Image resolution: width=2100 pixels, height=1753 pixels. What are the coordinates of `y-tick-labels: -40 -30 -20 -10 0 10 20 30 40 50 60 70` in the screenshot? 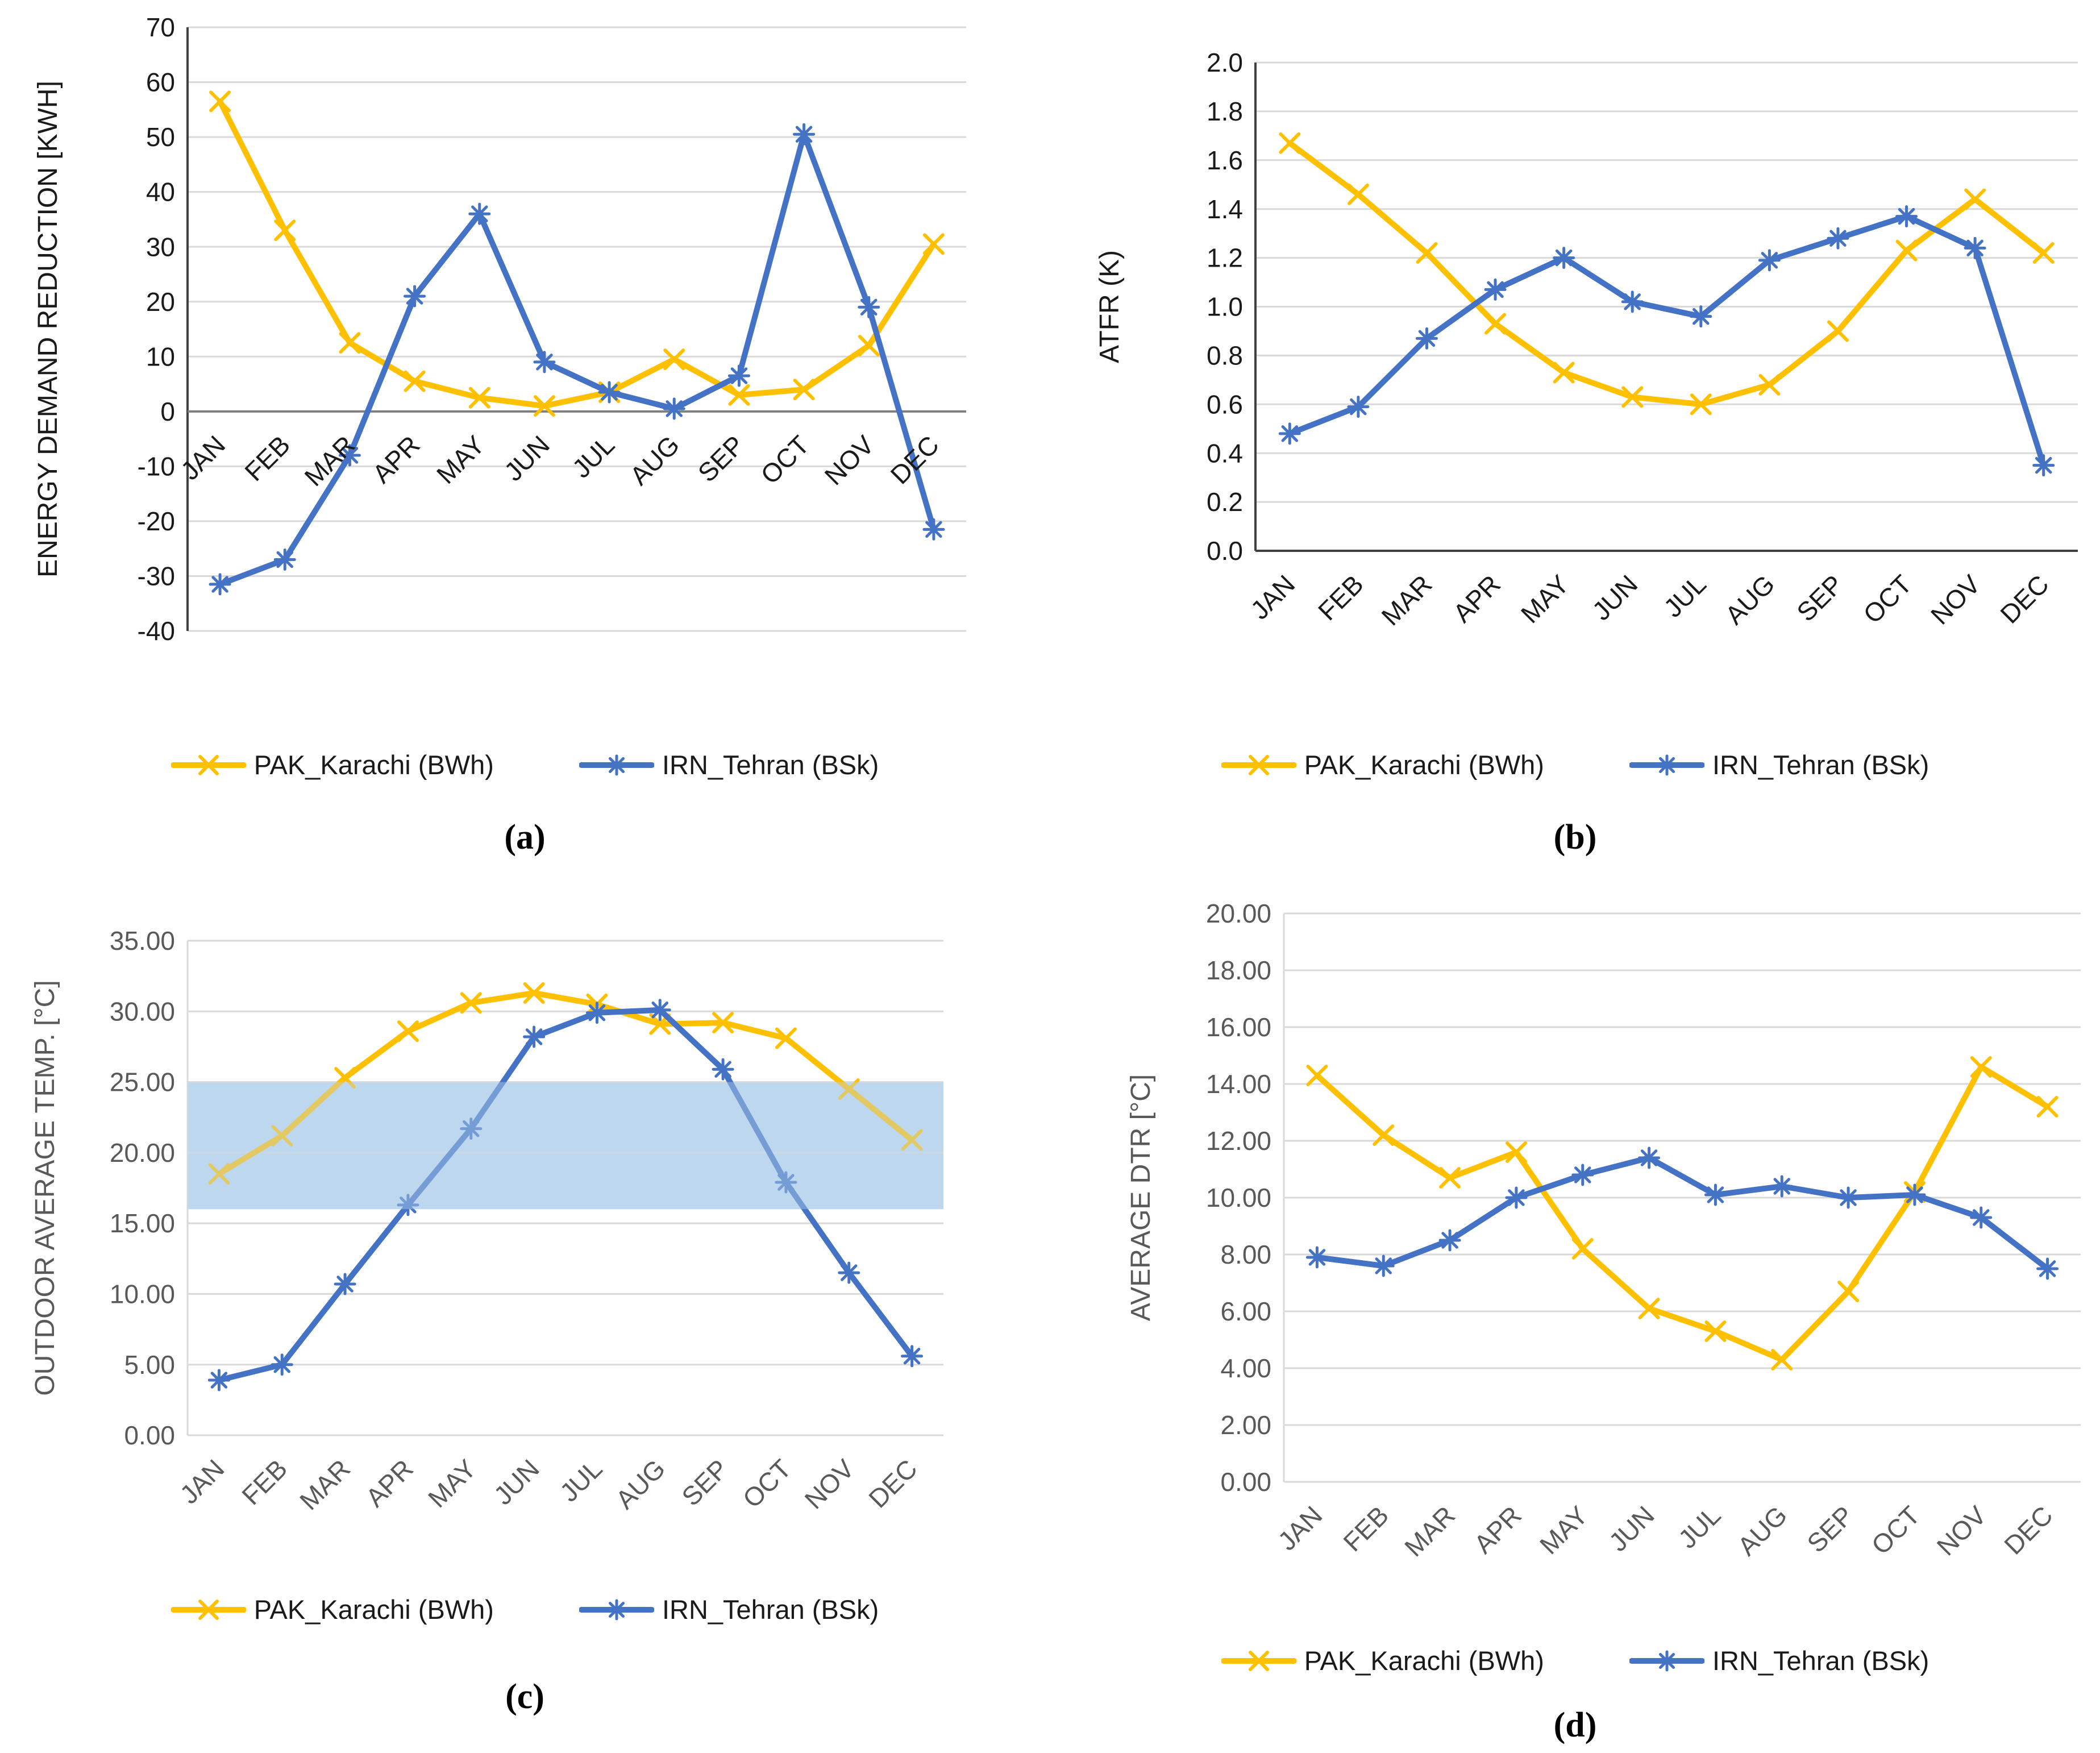 It's located at (156, 329).